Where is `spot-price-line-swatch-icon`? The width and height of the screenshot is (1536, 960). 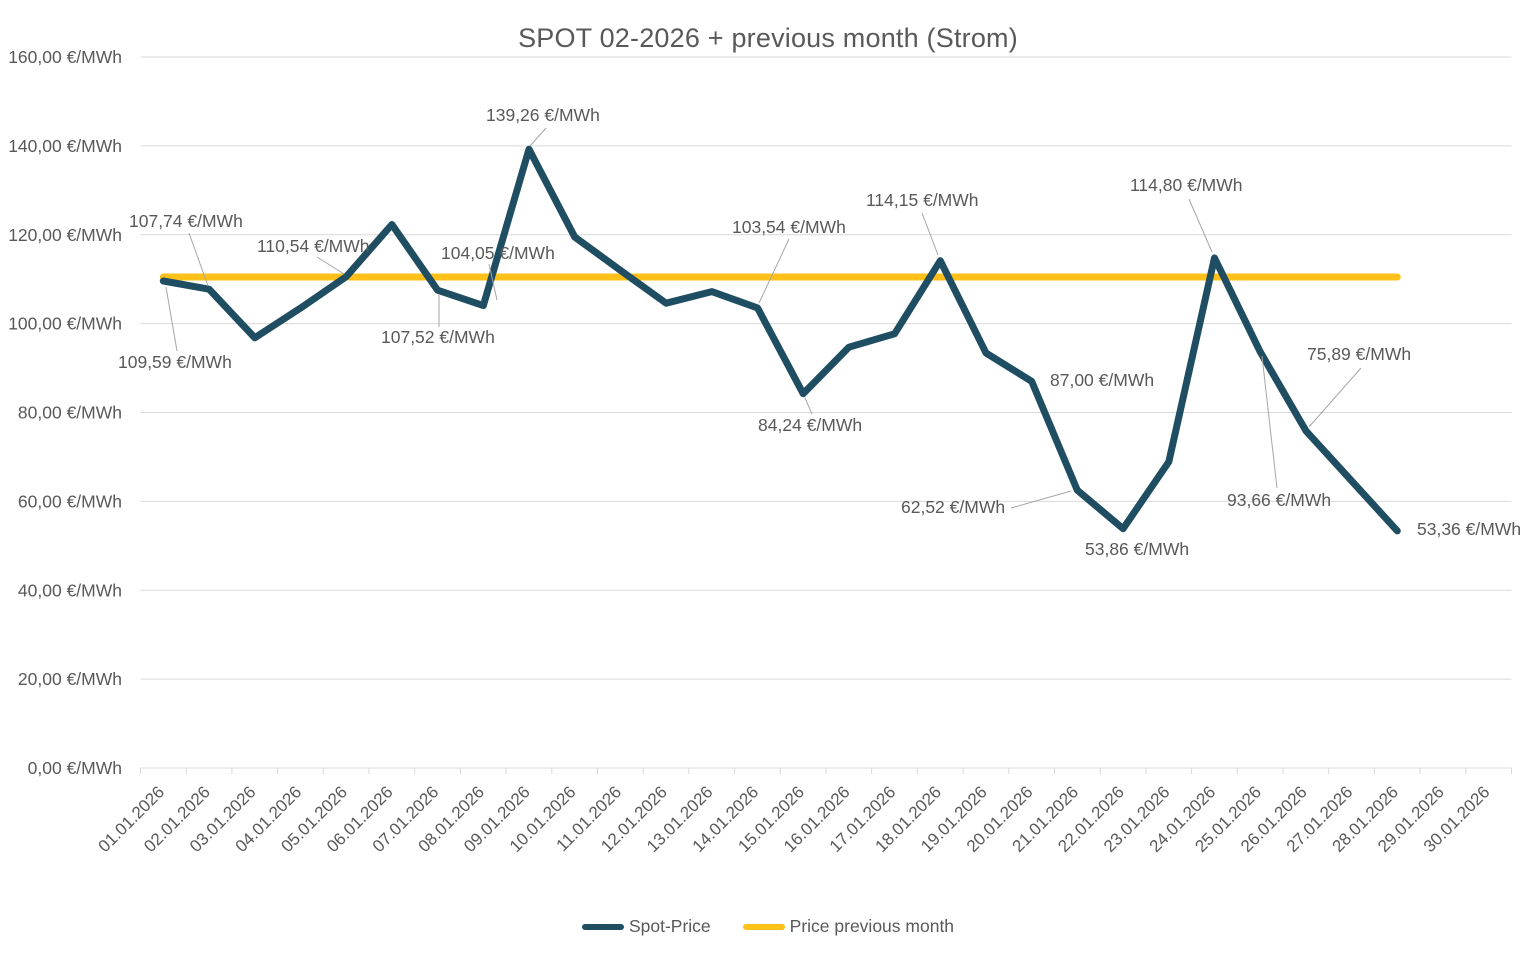 spot-price-line-swatch-icon is located at coordinates (602, 926).